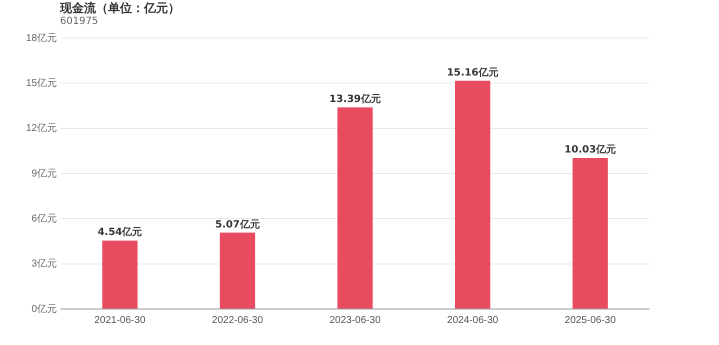  What do you see at coordinates (355, 320) in the screenshot?
I see `x-tick-label: 2023-06-30` at bounding box center [355, 320].